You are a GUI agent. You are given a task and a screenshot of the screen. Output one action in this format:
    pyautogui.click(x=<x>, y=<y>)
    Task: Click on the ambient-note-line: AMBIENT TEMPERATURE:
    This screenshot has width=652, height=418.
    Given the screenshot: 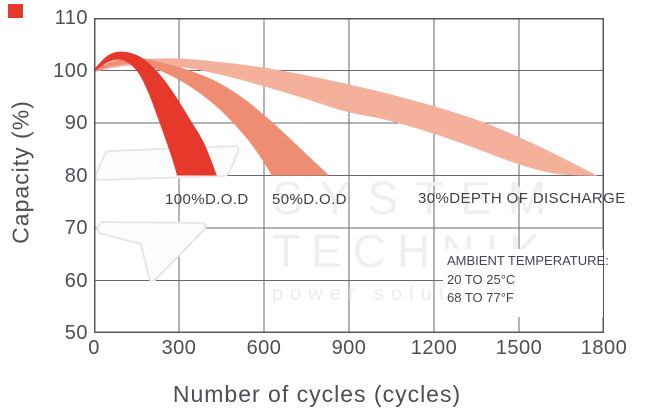 What is the action you would take?
    pyautogui.click(x=528, y=260)
    